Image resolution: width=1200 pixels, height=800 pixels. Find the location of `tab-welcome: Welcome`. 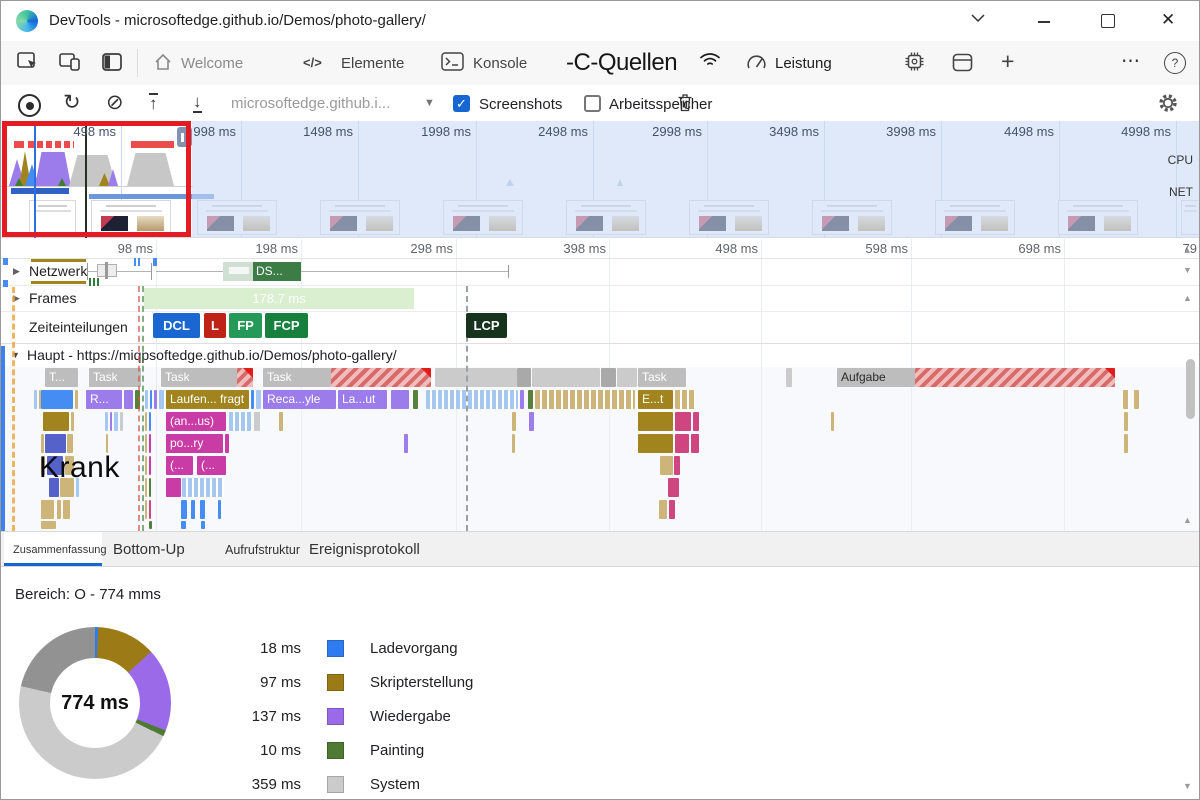

tab-welcome: Welcome is located at coordinates (212, 63).